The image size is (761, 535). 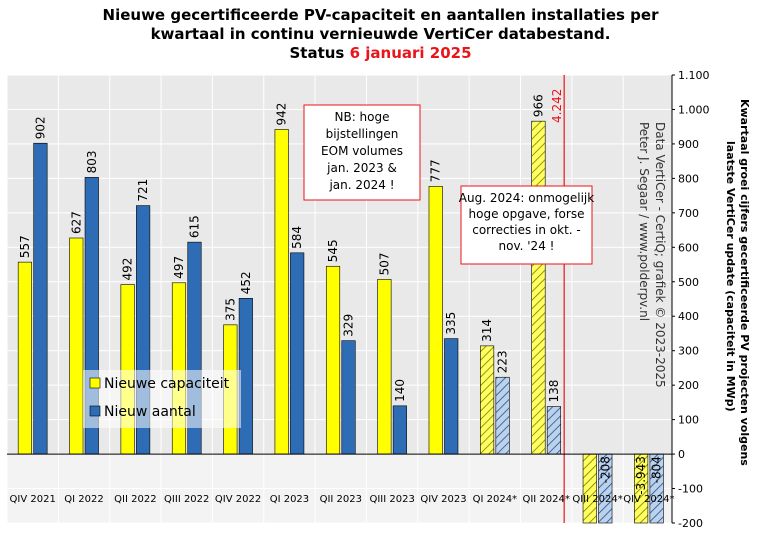 What do you see at coordinates (688, 420) in the screenshot?
I see `y-tick-label: 100` at bounding box center [688, 420].